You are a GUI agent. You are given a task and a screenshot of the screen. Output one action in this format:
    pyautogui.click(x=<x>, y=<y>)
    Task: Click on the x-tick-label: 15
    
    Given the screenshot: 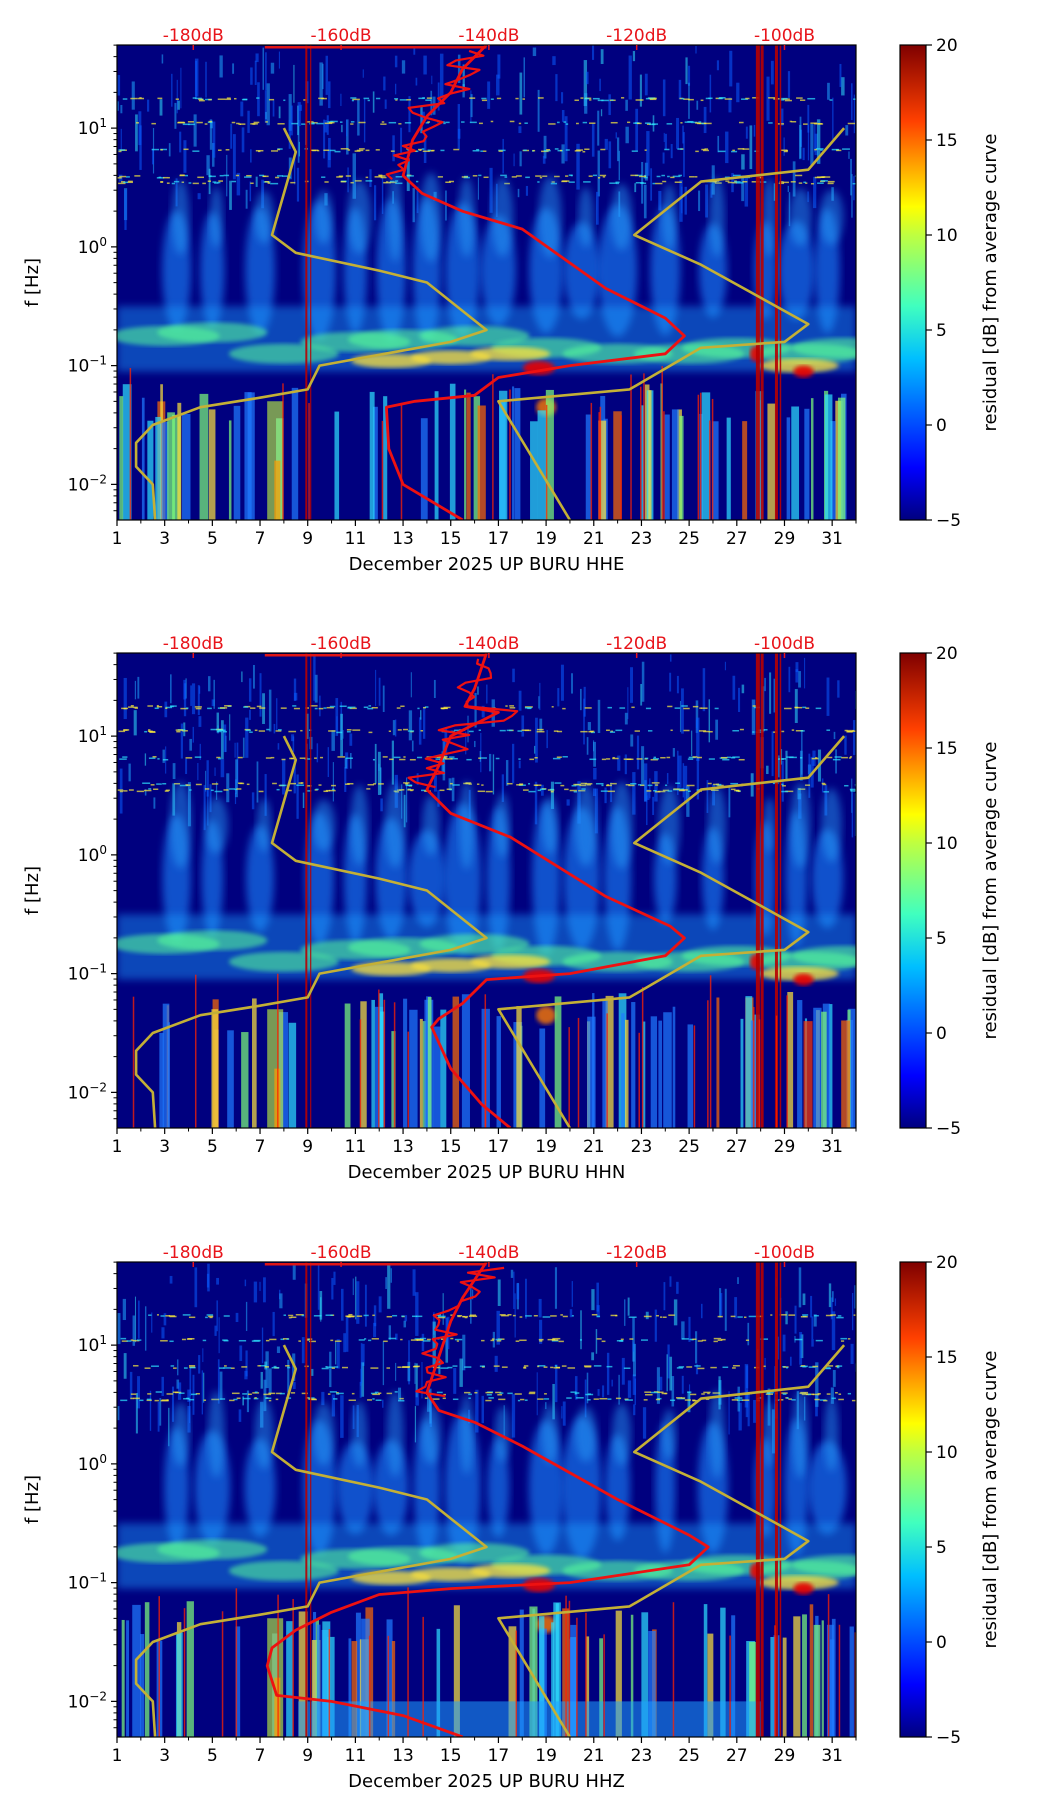 What is the action you would take?
    pyautogui.click(x=451, y=539)
    